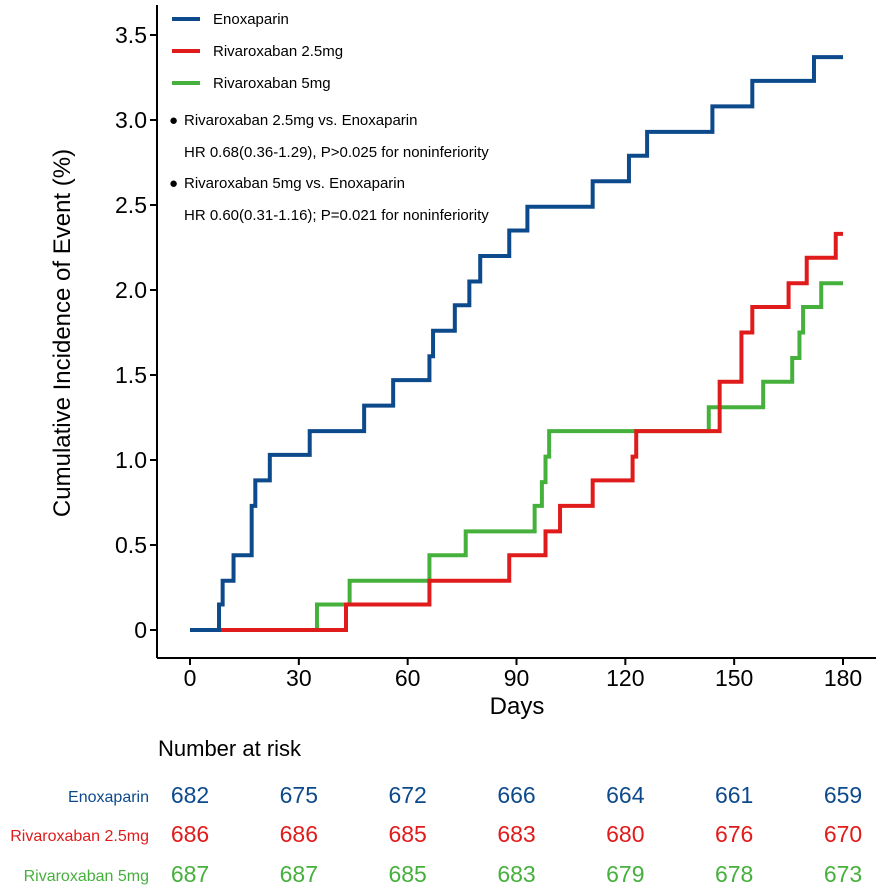 Image resolution: width=884 pixels, height=892 pixels. Describe the element at coordinates (299, 678) in the screenshot. I see `x-tick-label: 30` at that location.